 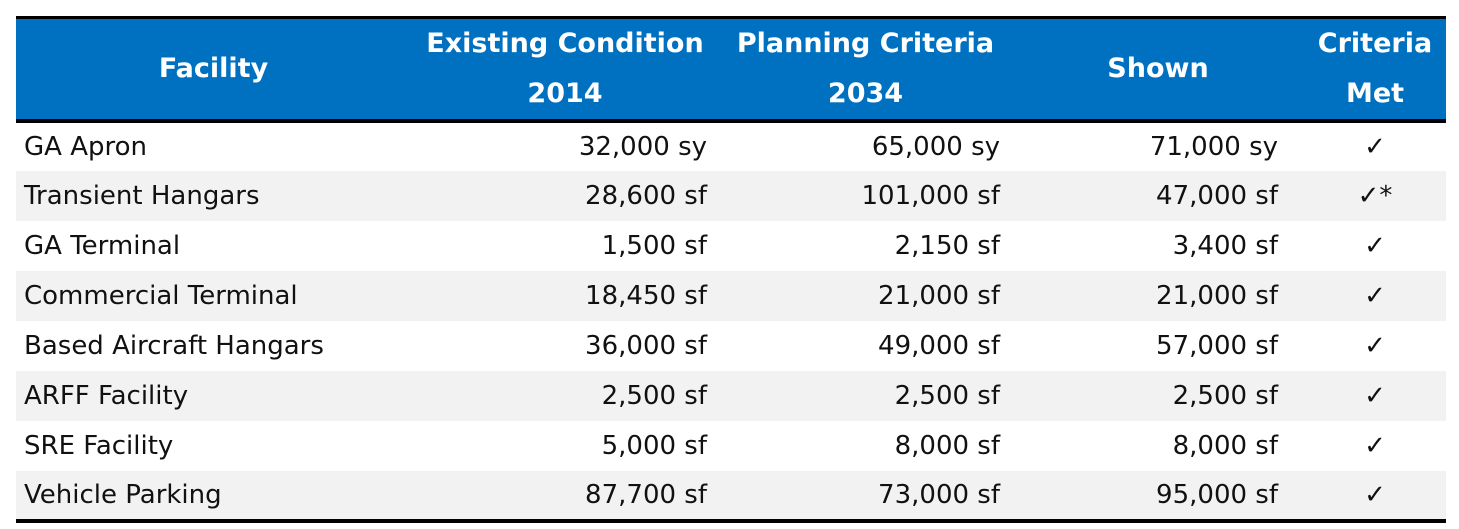 I want to click on header-planning-criteria: Planning Criteria 2034, so click(x=865, y=68).